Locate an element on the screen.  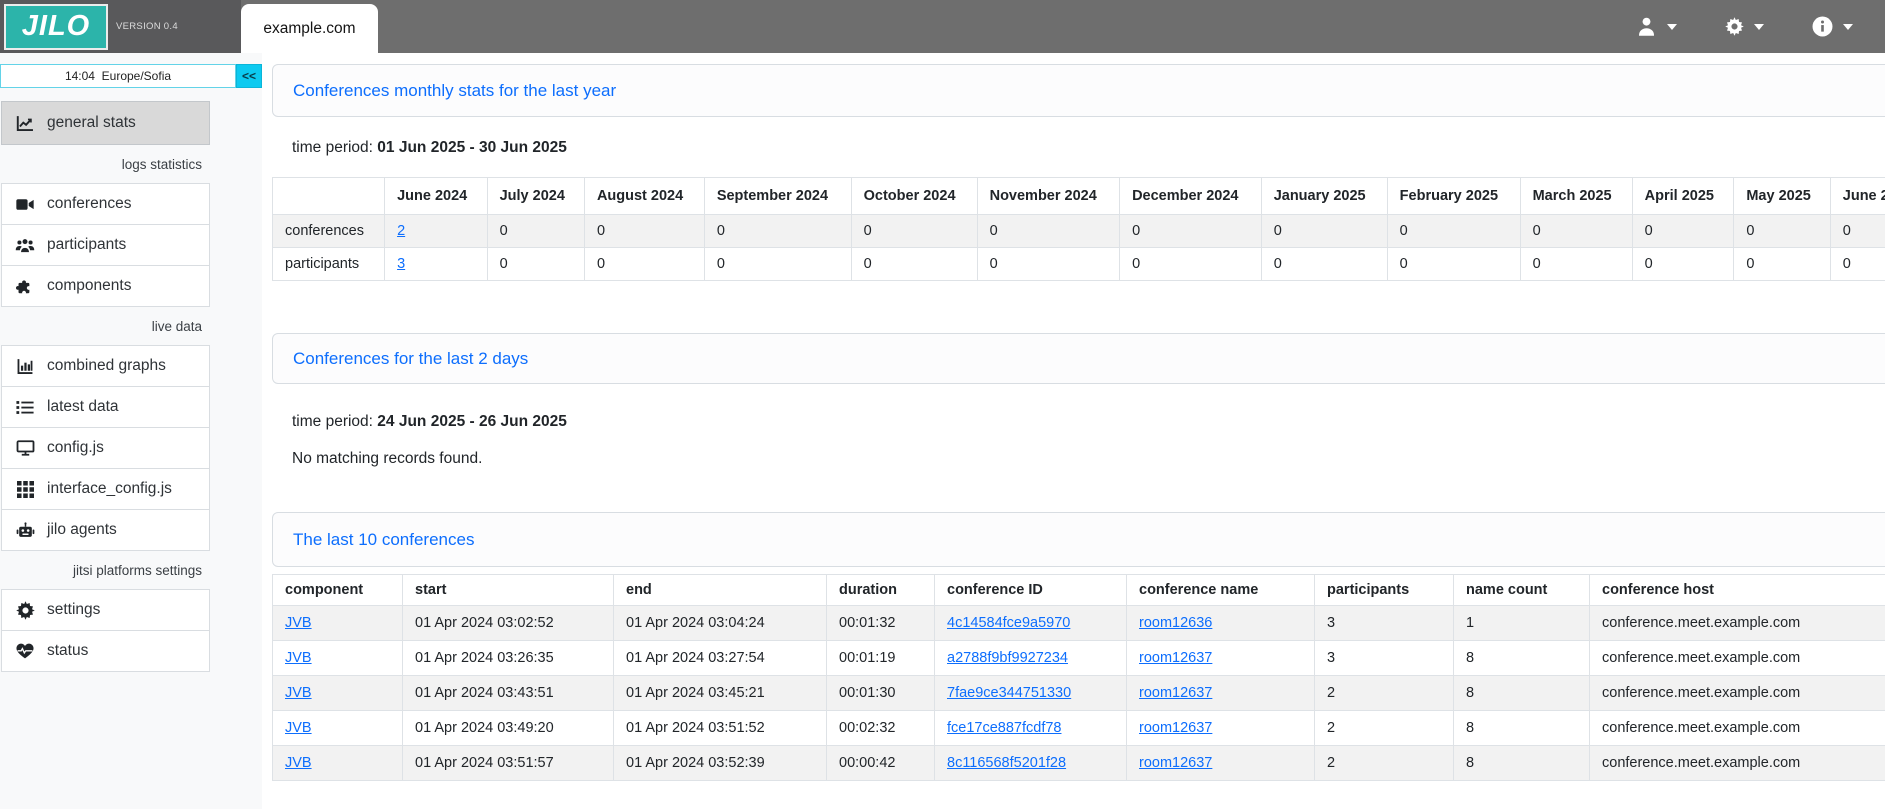
column-header: December 2024 is located at coordinates (1190, 196).